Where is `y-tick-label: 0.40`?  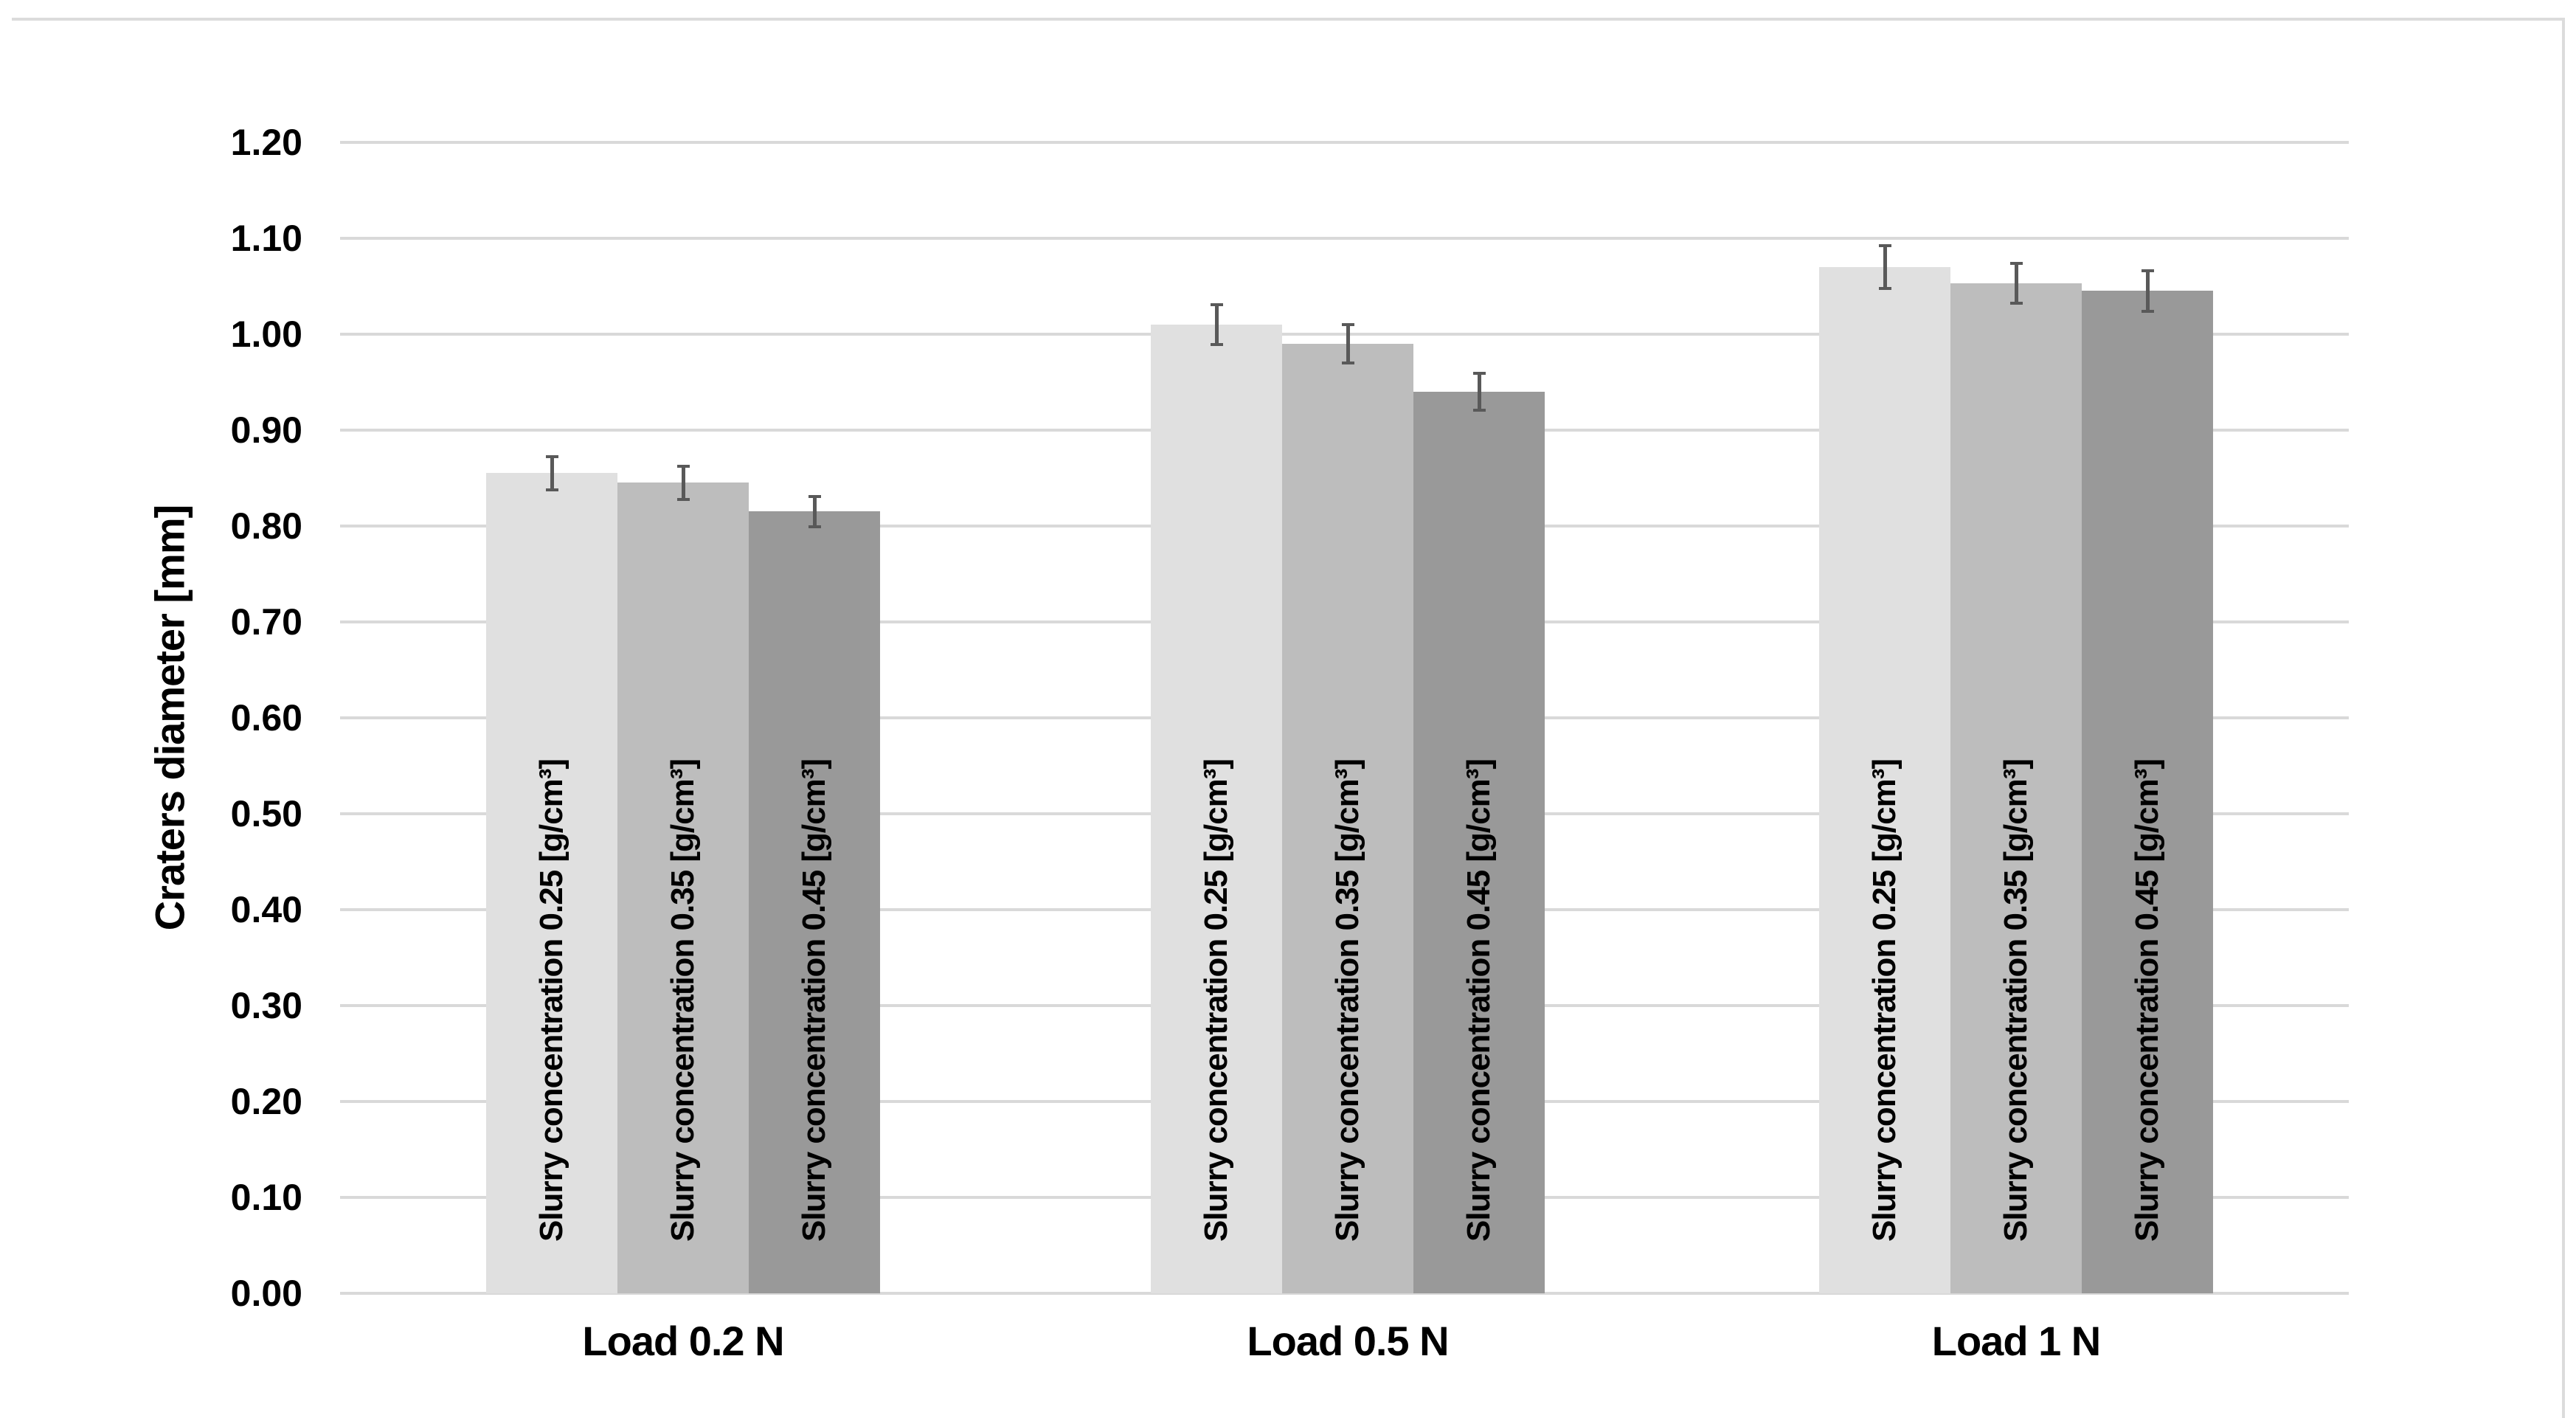 y-tick-label: 0.40 is located at coordinates (266, 909).